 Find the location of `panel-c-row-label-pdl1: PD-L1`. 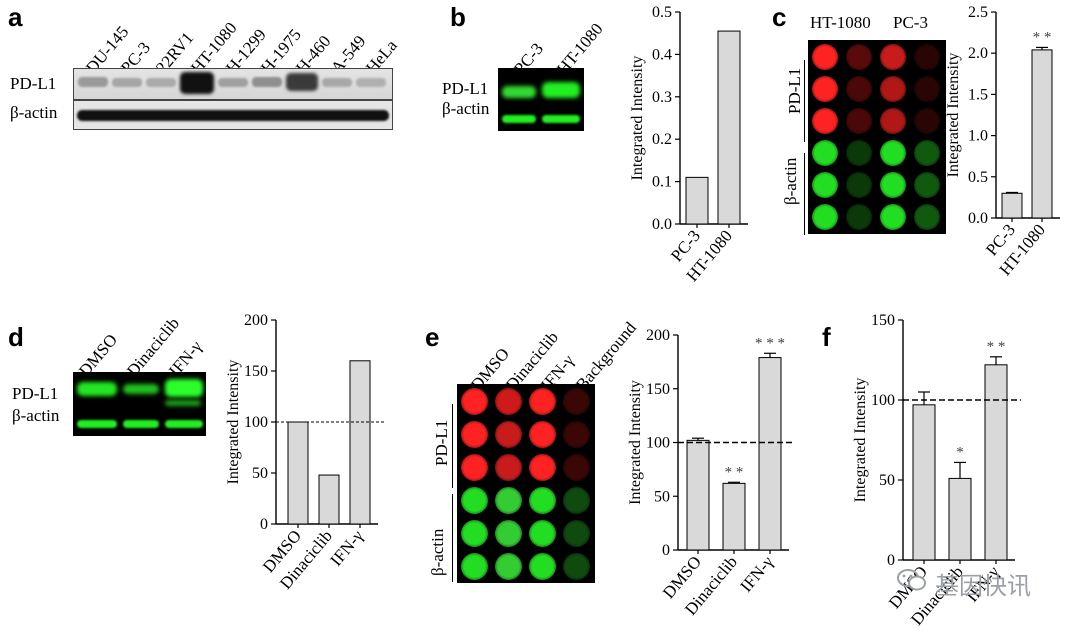

panel-c-row-label-pdl1: PD-L1 is located at coordinates (794, 90).